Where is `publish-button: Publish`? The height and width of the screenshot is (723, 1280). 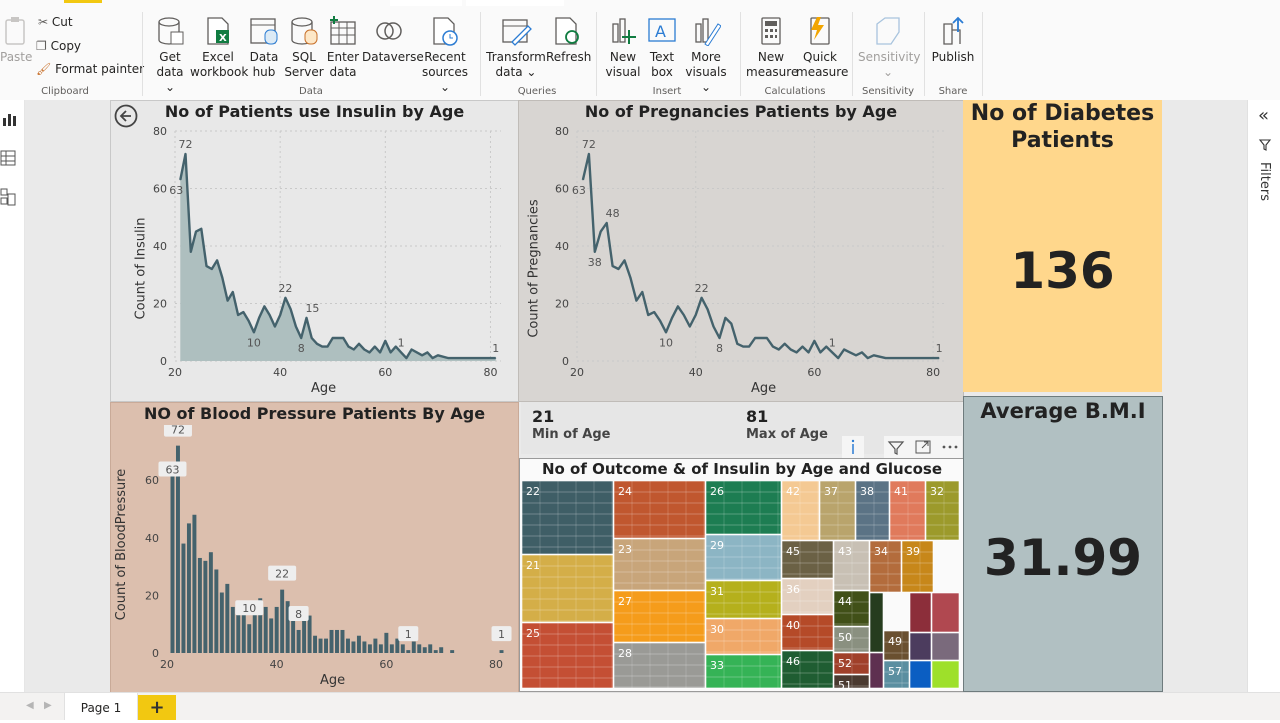 publish-button: Publish is located at coordinates (953, 40).